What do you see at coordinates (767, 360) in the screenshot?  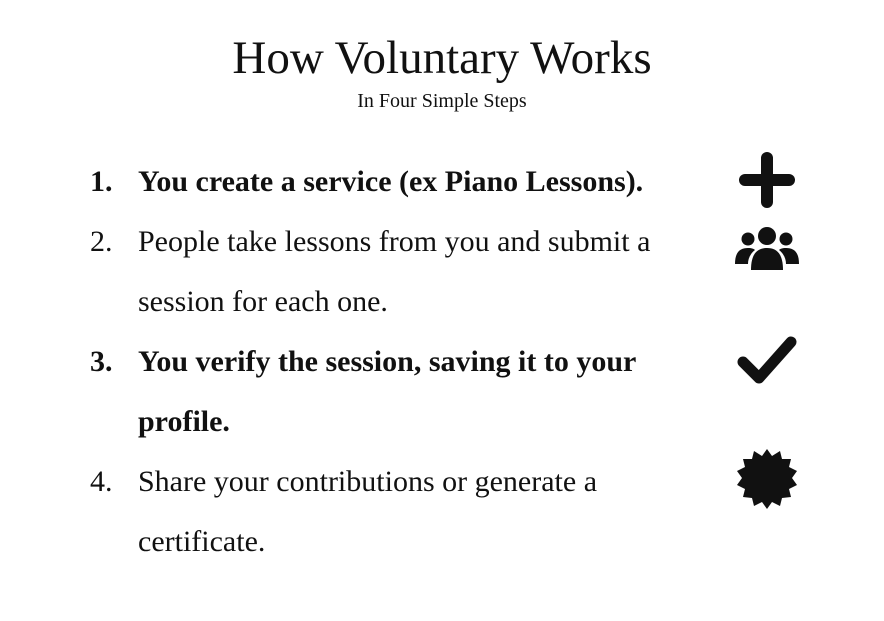 I see `check-icon` at bounding box center [767, 360].